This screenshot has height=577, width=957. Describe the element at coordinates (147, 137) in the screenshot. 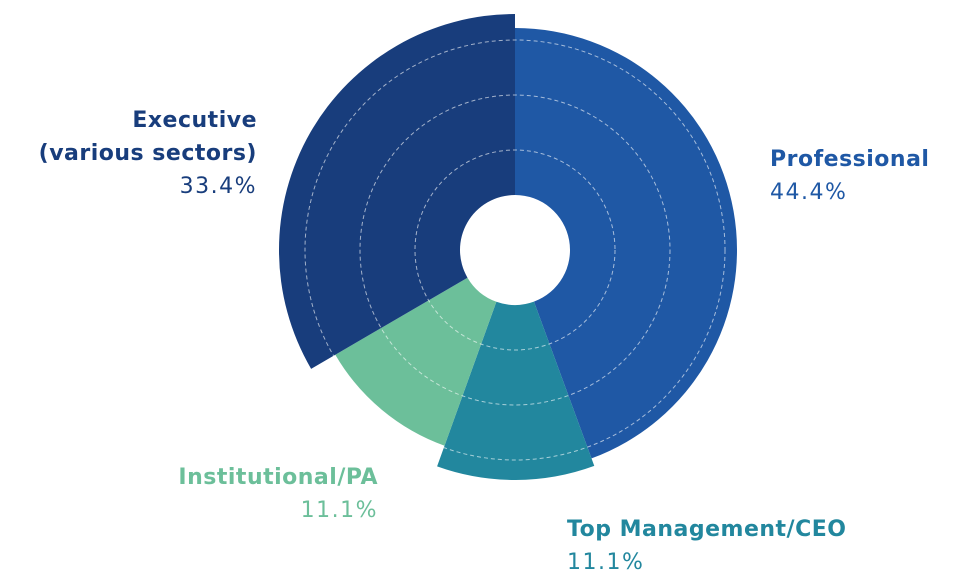

I see `category-name: Executive (various sectors)` at that location.